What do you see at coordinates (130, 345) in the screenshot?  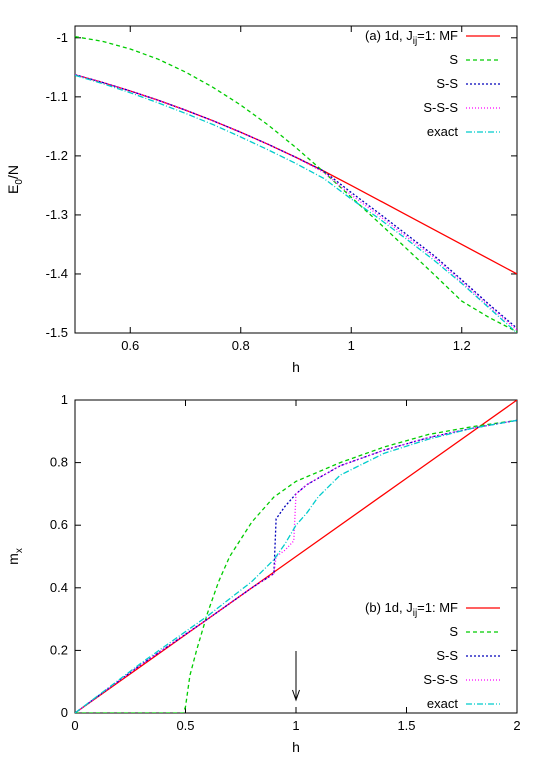 I see `x-tick-label: 0.6` at bounding box center [130, 345].